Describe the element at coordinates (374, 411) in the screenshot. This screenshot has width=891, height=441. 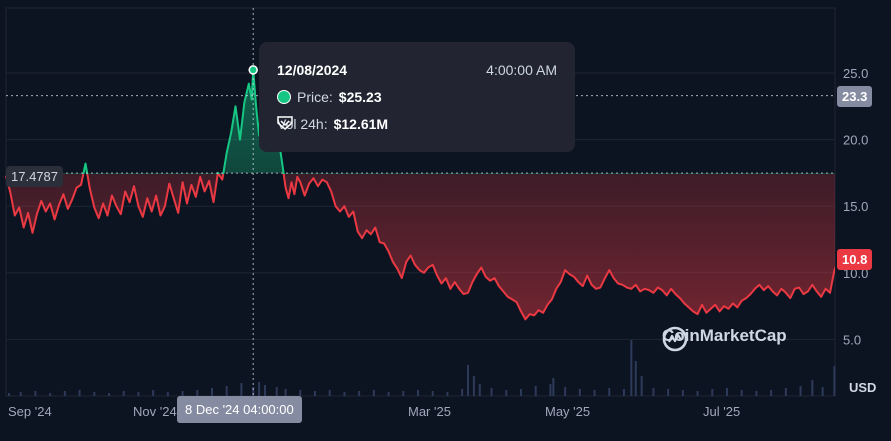
I see `x-axis-ticks: Sep '24 Nov '24 Mar '25 May '25 Jul '25` at that location.